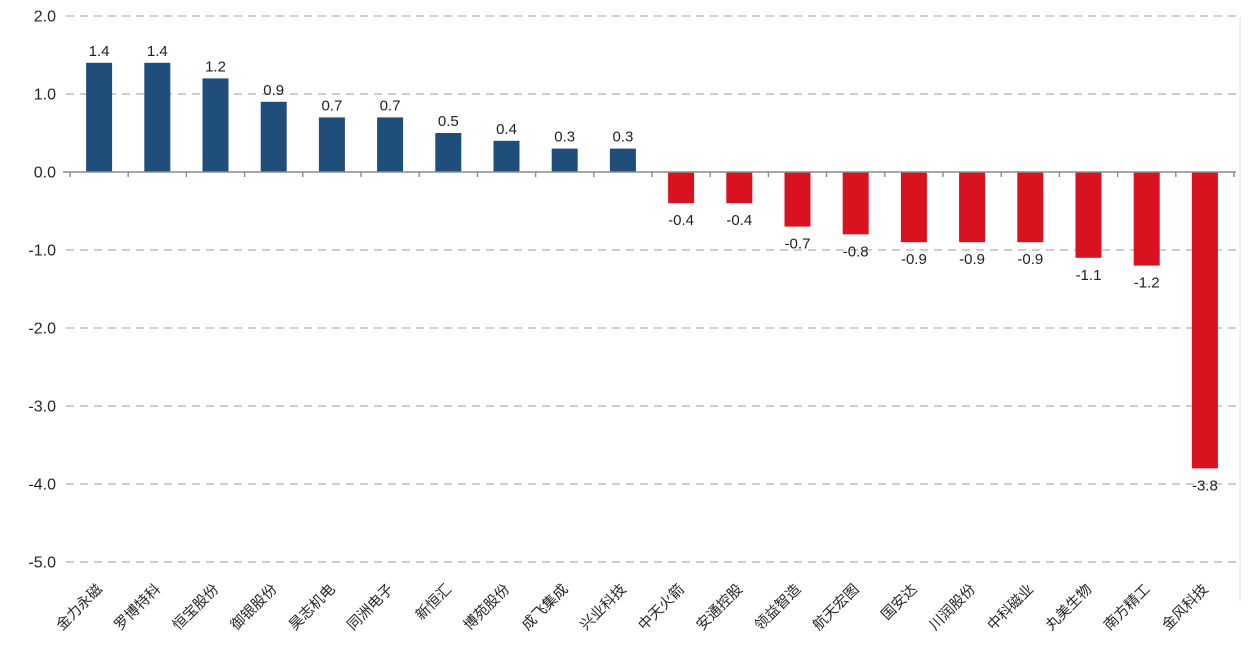 This screenshot has width=1251, height=672. What do you see at coordinates (42, 407) in the screenshot?
I see `y-axis-label: -3.0` at bounding box center [42, 407].